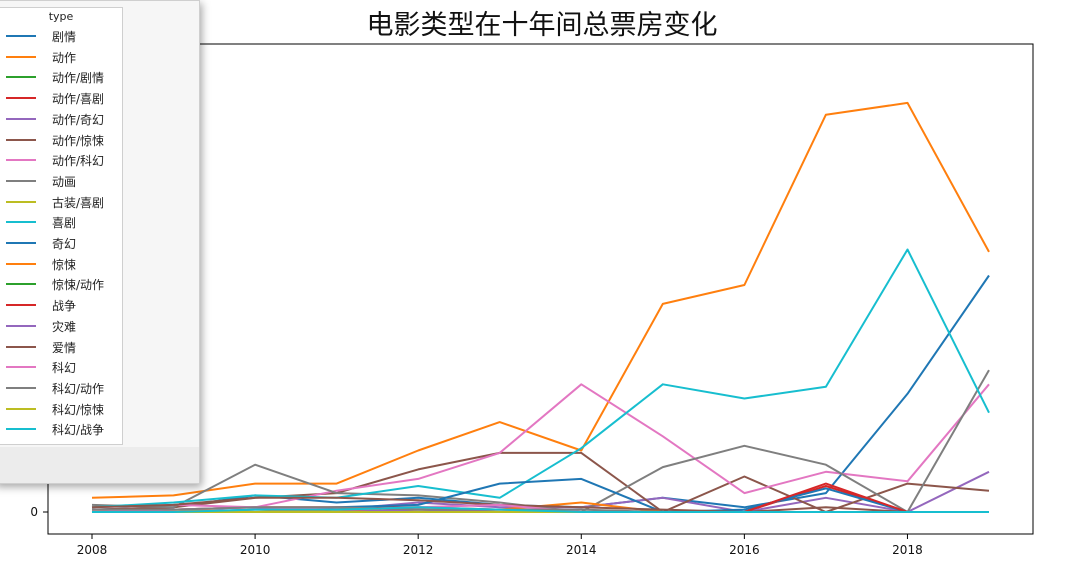 The image size is (1080, 564). I want to click on legend-item: 科幻/战争, so click(61, 429).